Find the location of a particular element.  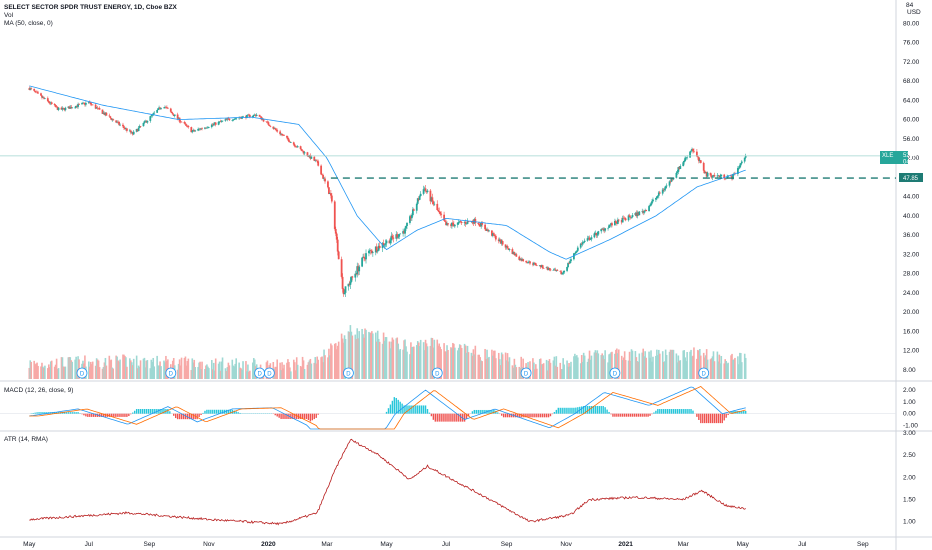

time-tick-label: Sep is located at coordinates (863, 544).